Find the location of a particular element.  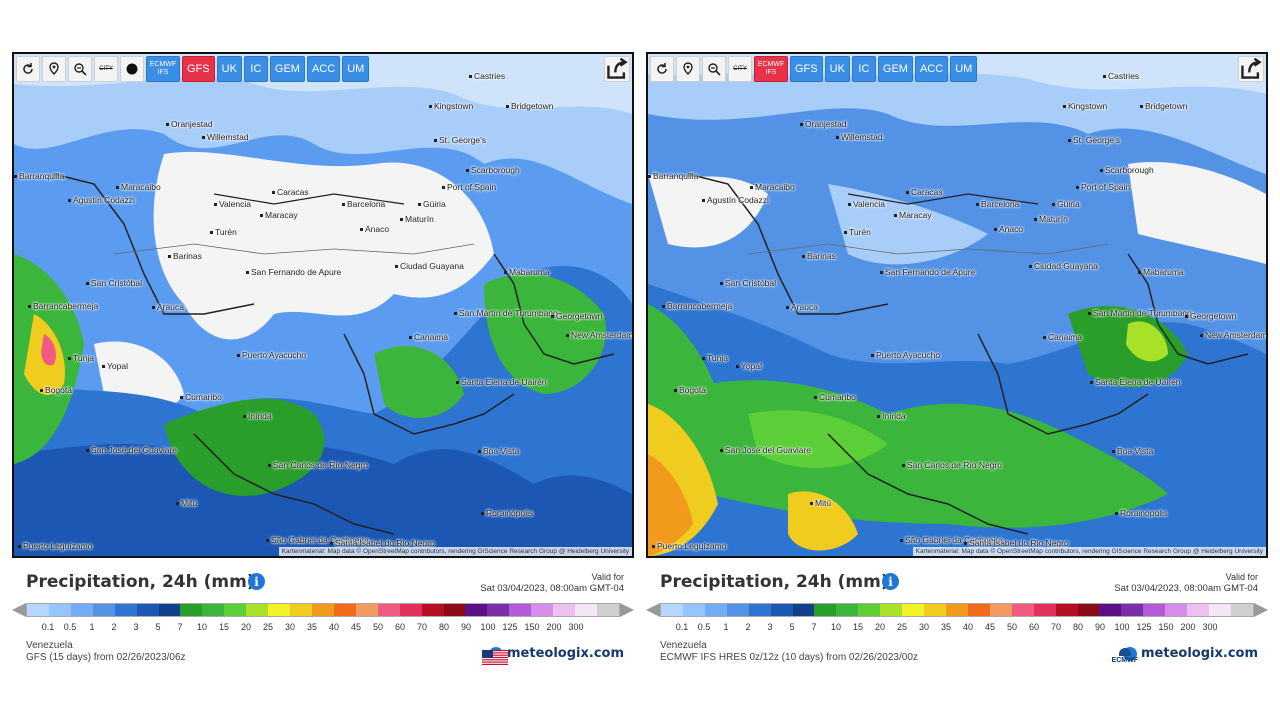

city-label: Puerto Leguízamo is located at coordinates (689, 546).